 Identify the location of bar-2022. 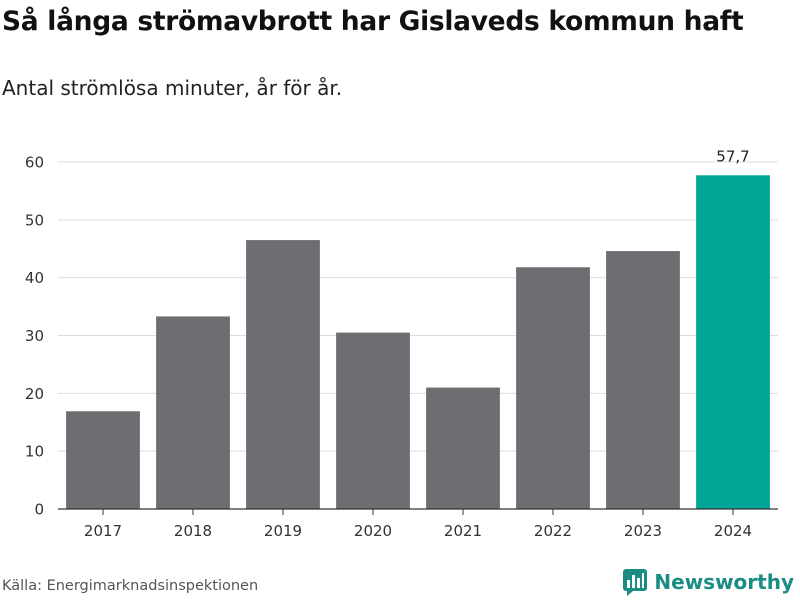
(553, 388).